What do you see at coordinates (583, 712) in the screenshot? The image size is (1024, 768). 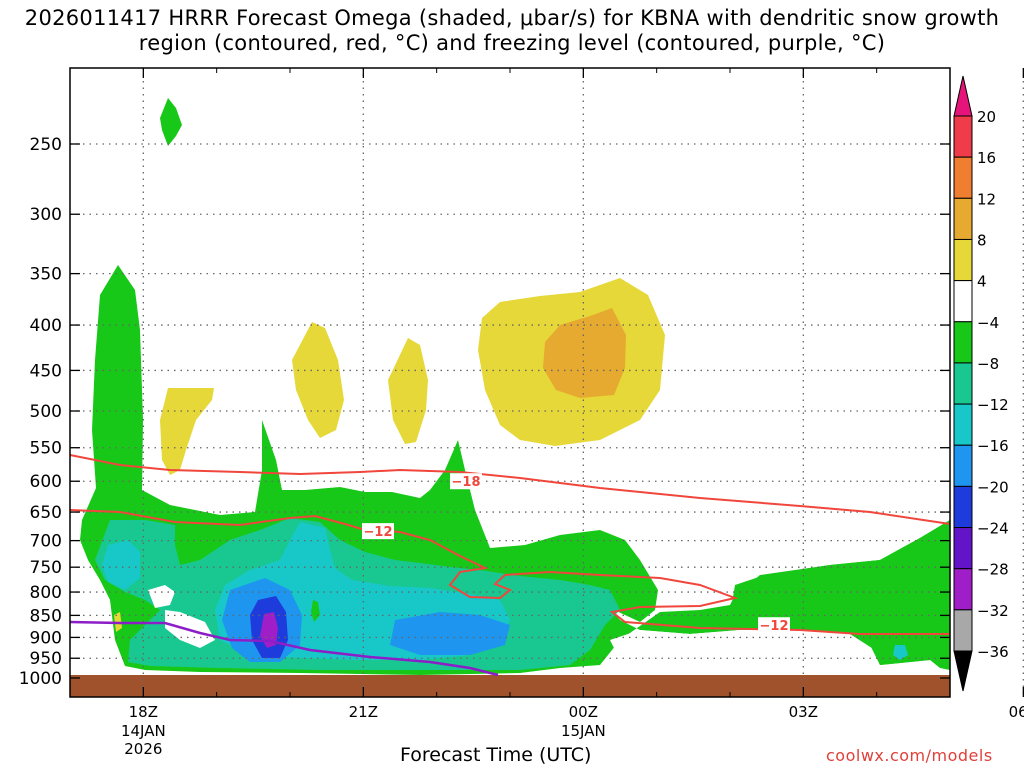 I see `x-tick-label: 00Z` at bounding box center [583, 712].